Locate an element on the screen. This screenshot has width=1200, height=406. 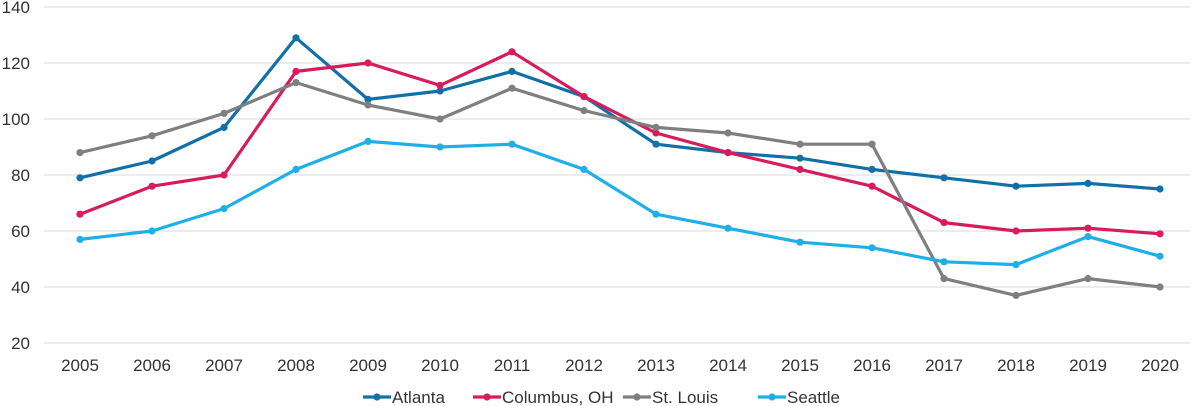
y-tick-label: 100 is located at coordinates (16, 119).